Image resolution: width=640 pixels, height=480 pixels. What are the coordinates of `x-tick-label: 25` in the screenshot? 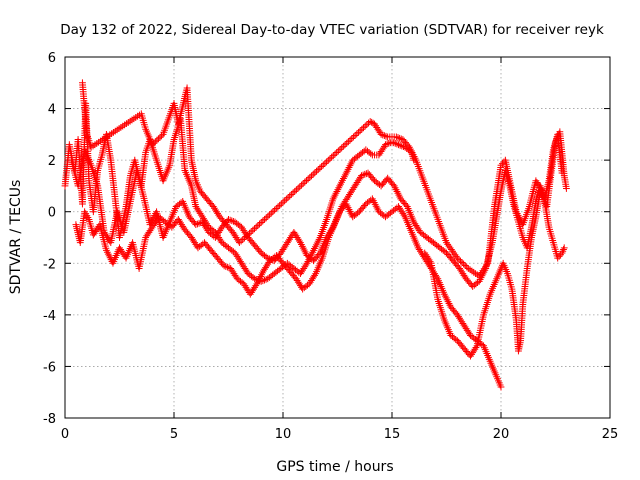 It's located at (610, 434).